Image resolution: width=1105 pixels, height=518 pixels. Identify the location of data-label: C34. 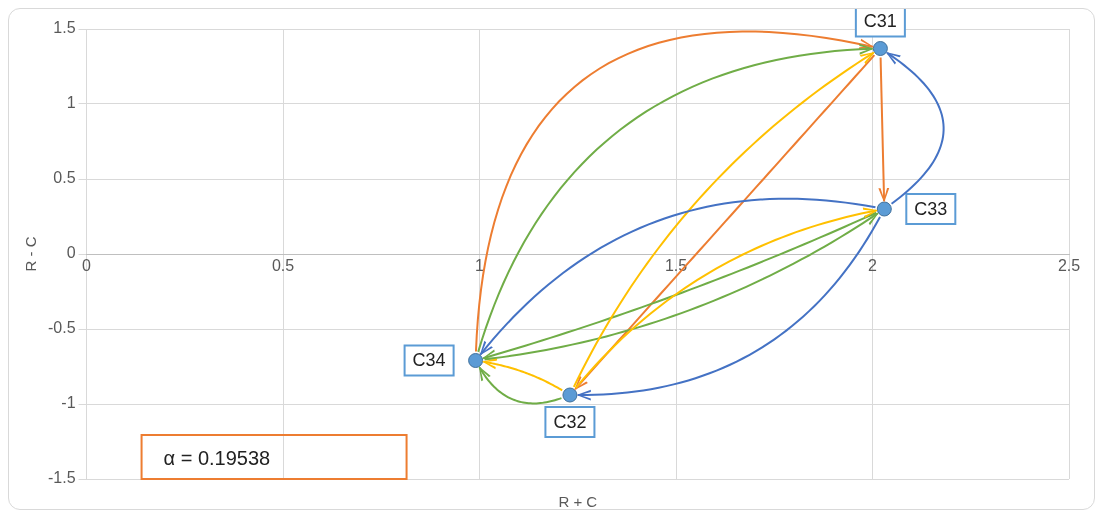
(429, 360).